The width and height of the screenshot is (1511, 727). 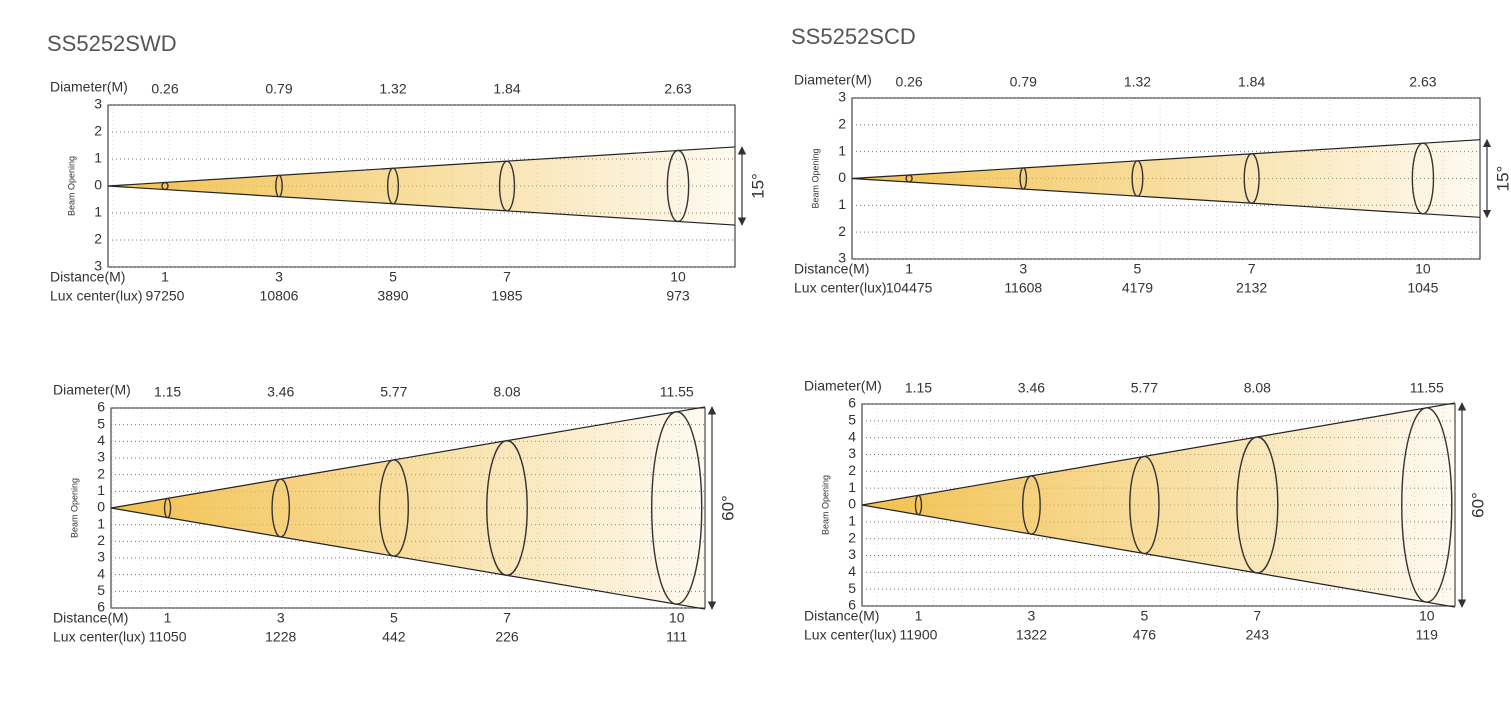 What do you see at coordinates (168, 637) in the screenshot?
I see `lux-value: 11050` at bounding box center [168, 637].